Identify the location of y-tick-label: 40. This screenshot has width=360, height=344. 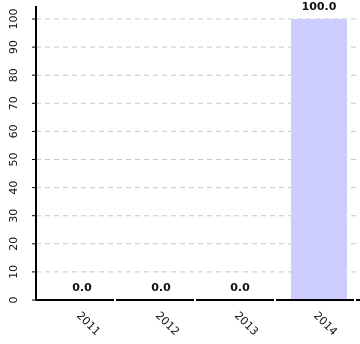
(13, 188).